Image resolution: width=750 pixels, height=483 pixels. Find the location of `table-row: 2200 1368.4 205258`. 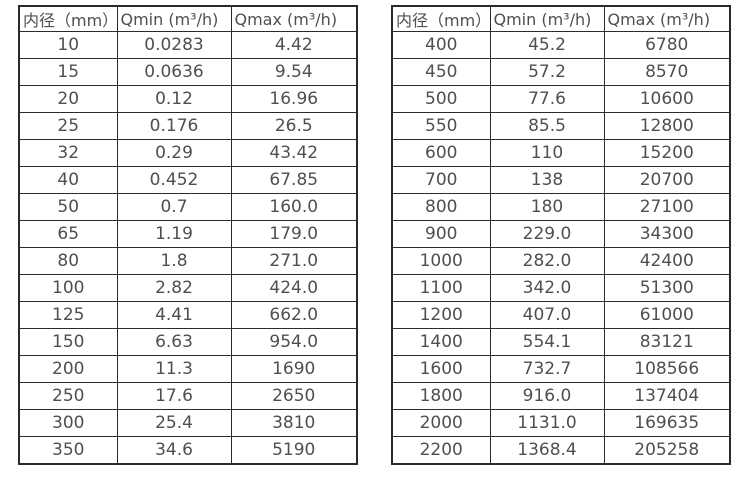

table-row: 2200 1368.4 205258 is located at coordinates (561, 450).